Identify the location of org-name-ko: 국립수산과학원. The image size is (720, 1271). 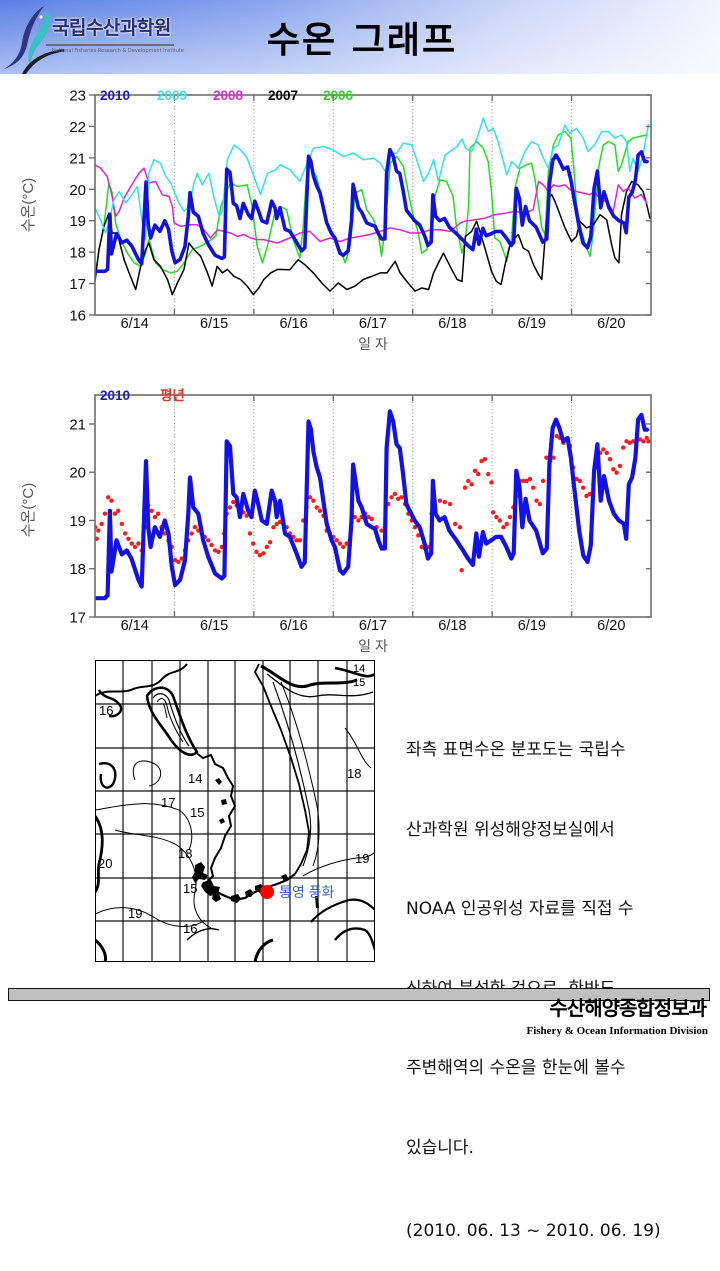
(111, 28).